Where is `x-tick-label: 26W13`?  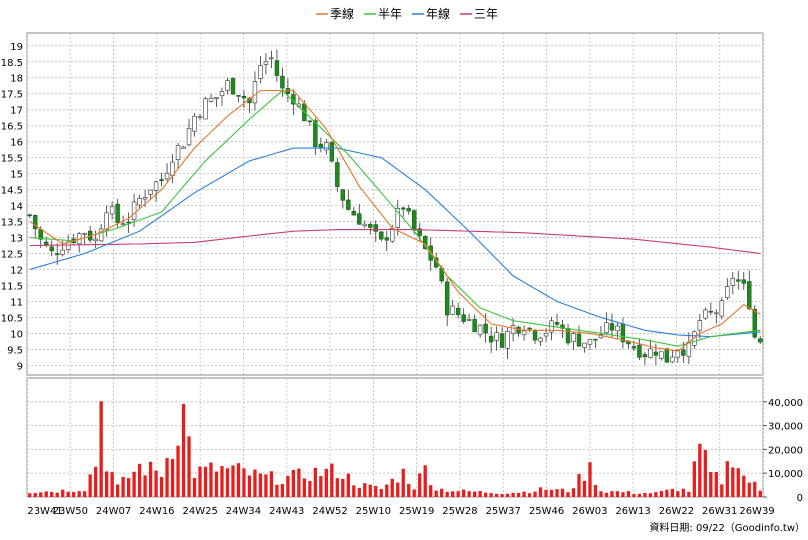
x-tick-label: 26W13 is located at coordinates (632, 511).